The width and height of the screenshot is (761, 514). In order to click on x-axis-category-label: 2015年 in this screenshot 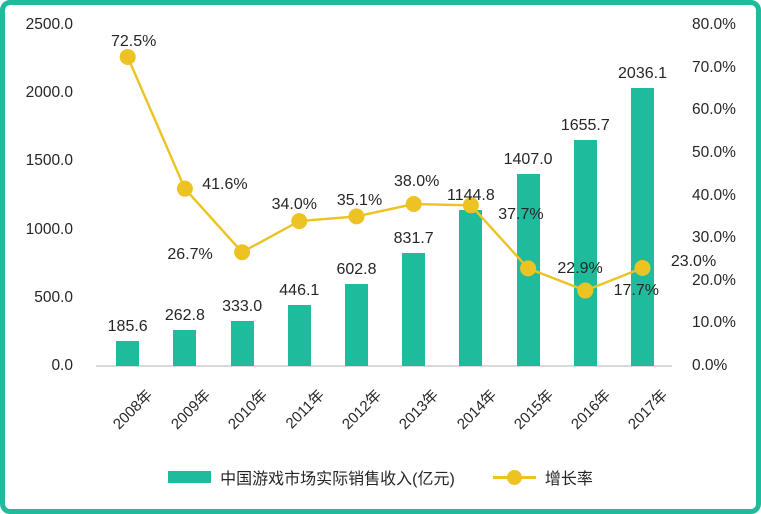, I will do `click(533, 409)`.